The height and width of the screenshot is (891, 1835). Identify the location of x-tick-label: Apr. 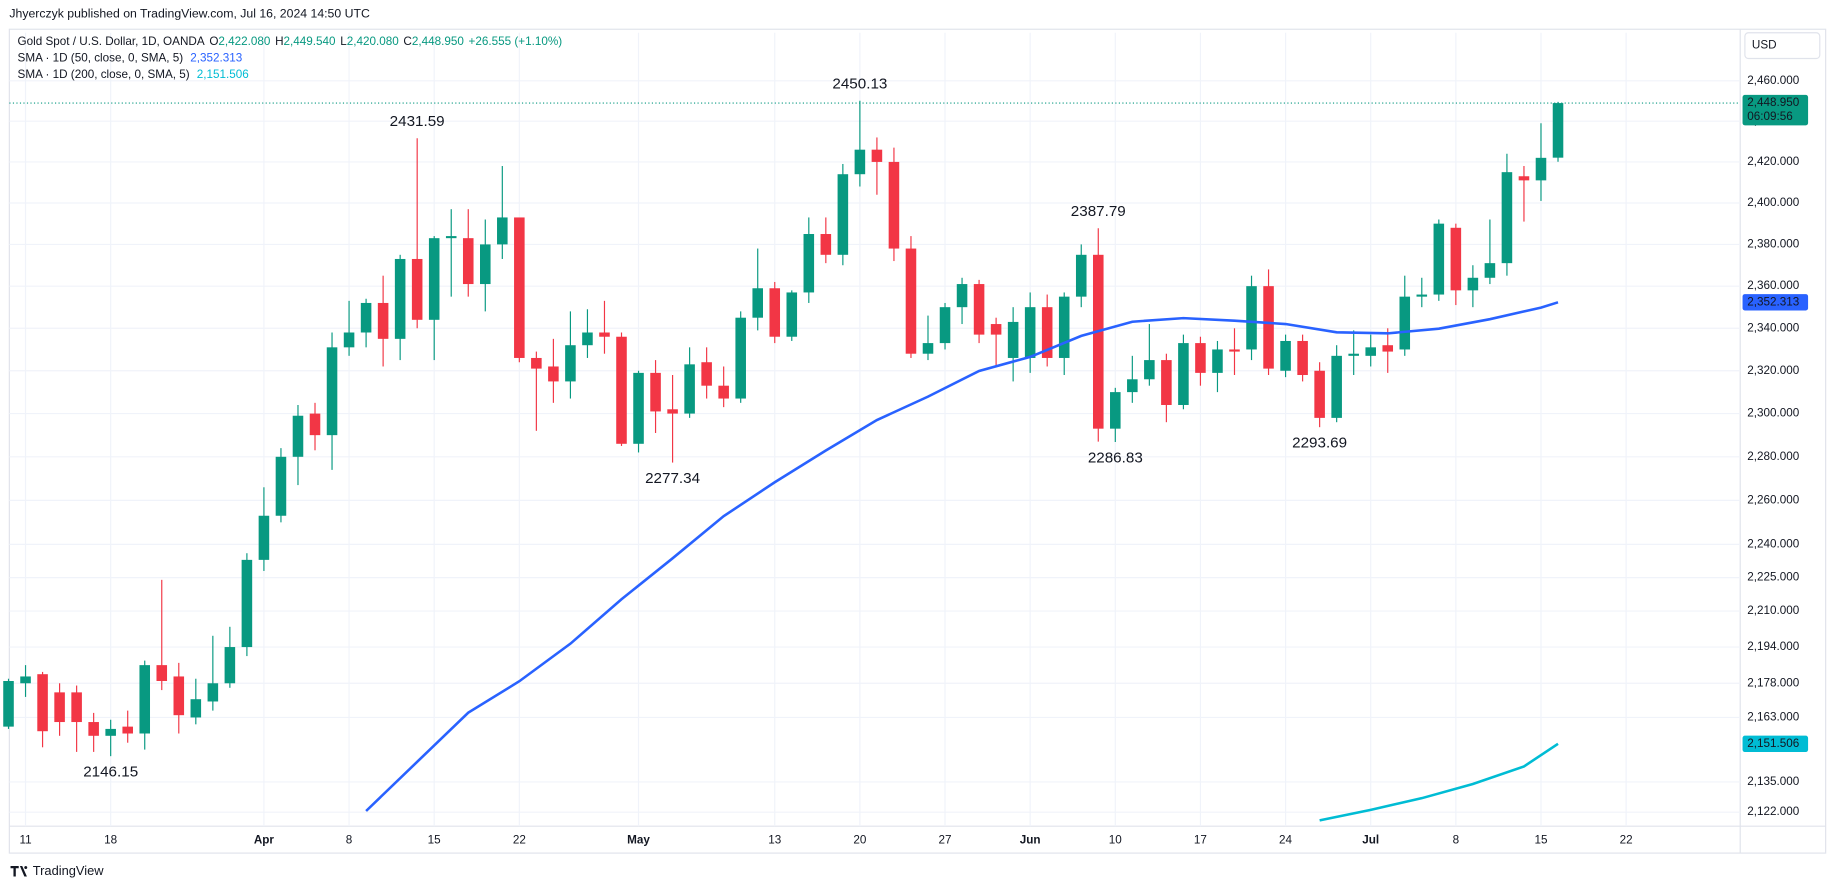
(264, 839).